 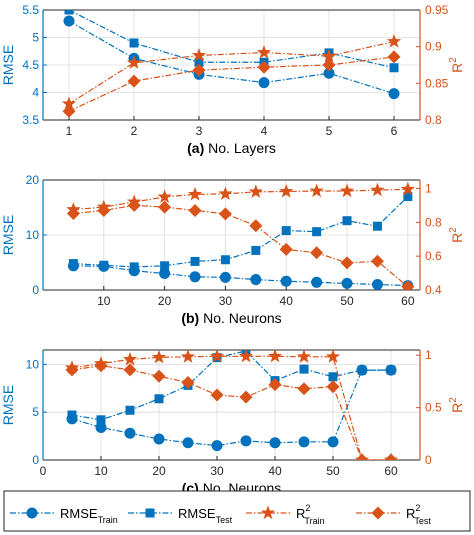 What do you see at coordinates (108, 520) in the screenshot?
I see `legend-label-sub: Train` at bounding box center [108, 520].